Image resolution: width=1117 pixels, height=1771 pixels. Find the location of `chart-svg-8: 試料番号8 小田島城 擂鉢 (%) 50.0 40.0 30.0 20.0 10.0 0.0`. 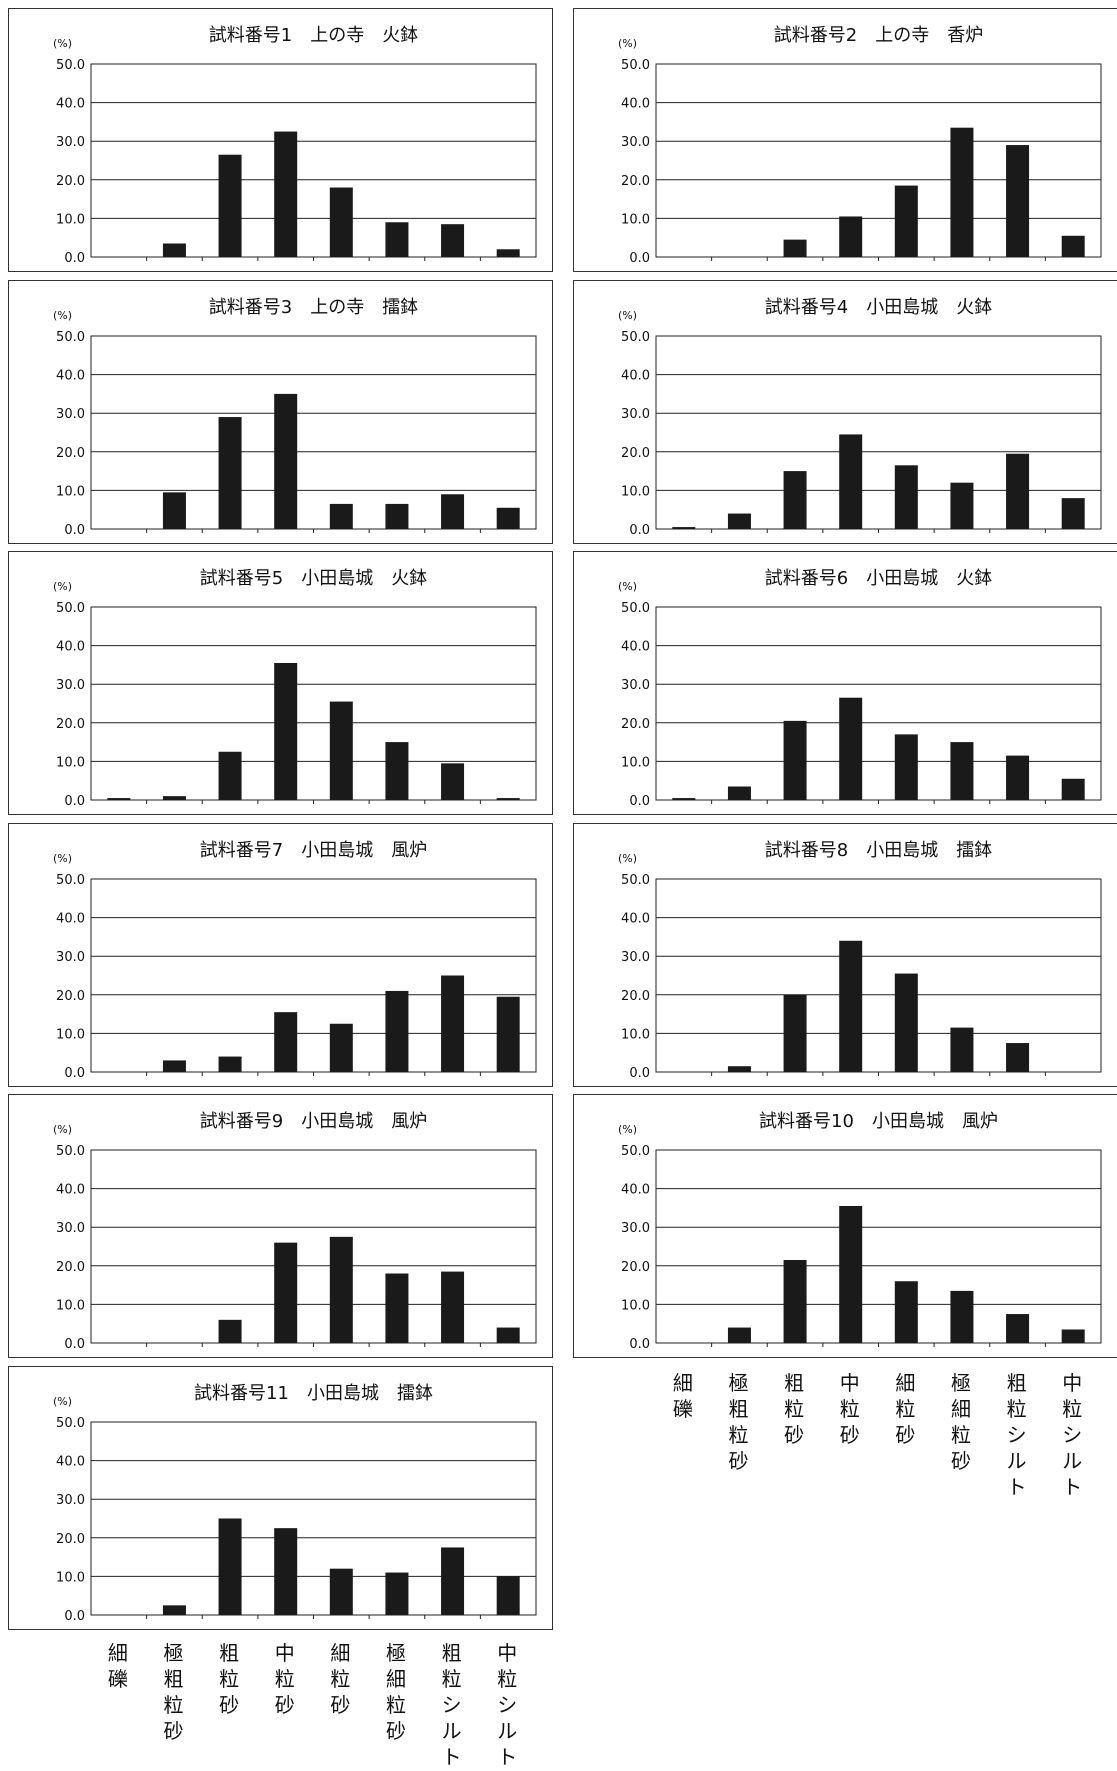

chart-svg-8: 試料番号8 小田島城 擂鉢 (%) 50.0 40.0 30.0 20.0 10.0 0.0 is located at coordinates (860, 960).